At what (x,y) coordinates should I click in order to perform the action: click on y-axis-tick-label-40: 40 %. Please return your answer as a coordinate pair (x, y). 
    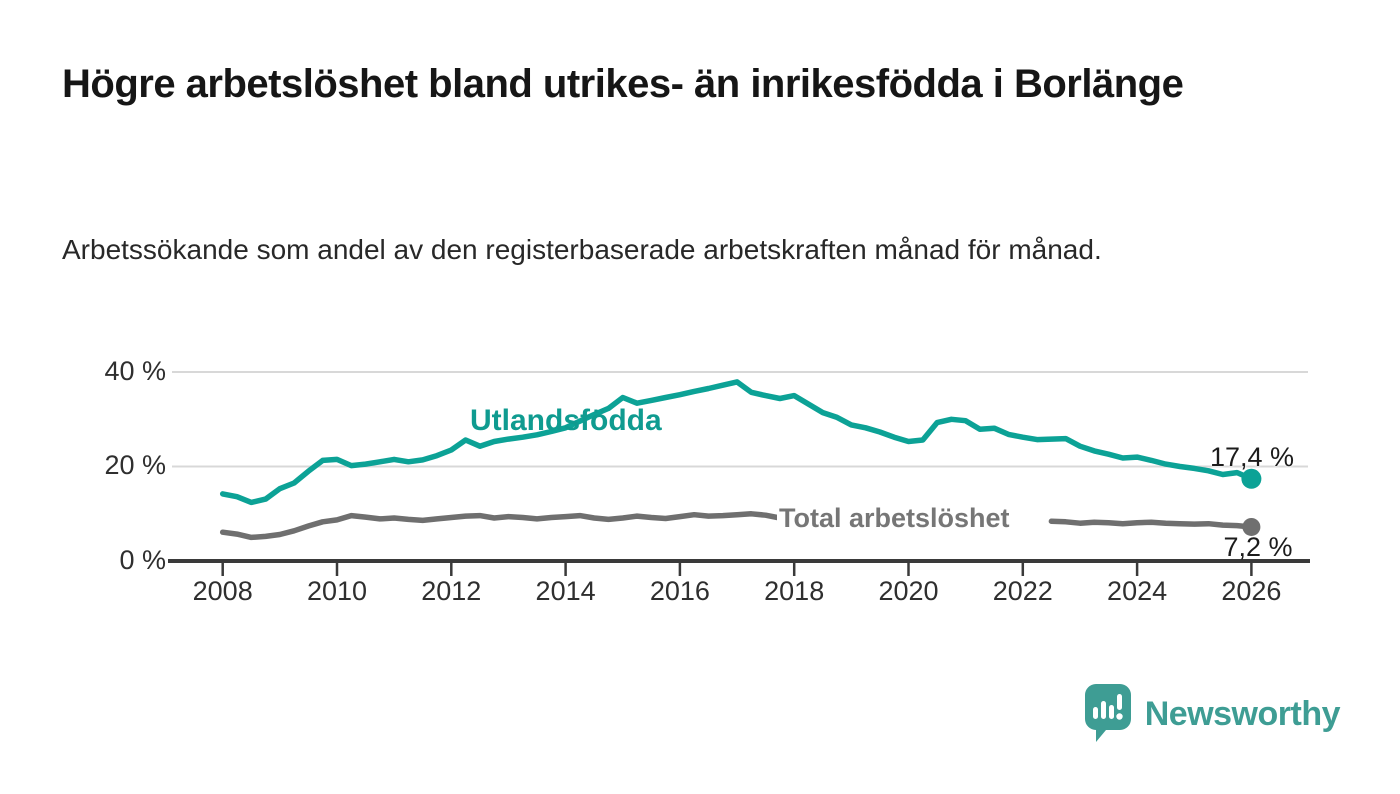
    Looking at the image, I should click on (135, 371).